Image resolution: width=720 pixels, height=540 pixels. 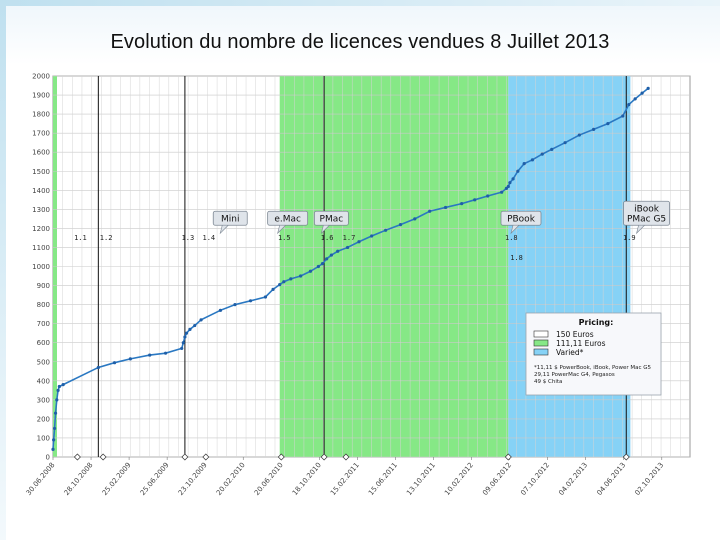 What do you see at coordinates (43, 381) in the screenshot?
I see `y-tick-label: 400` at bounding box center [43, 381].